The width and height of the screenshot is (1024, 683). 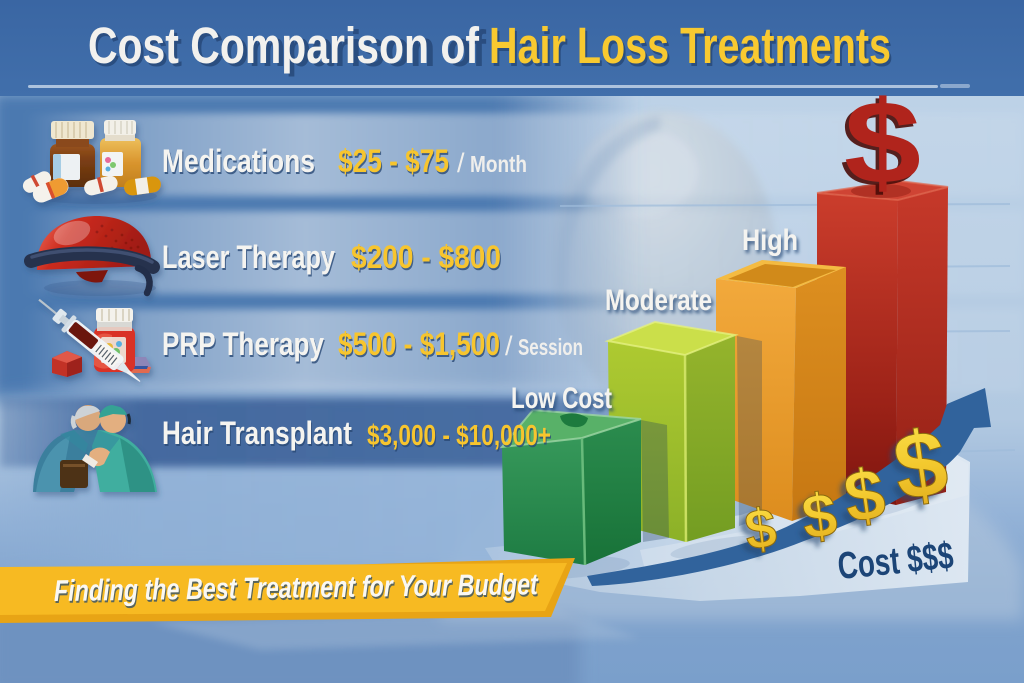 What do you see at coordinates (770, 240) in the screenshot?
I see `svg-text: High` at bounding box center [770, 240].